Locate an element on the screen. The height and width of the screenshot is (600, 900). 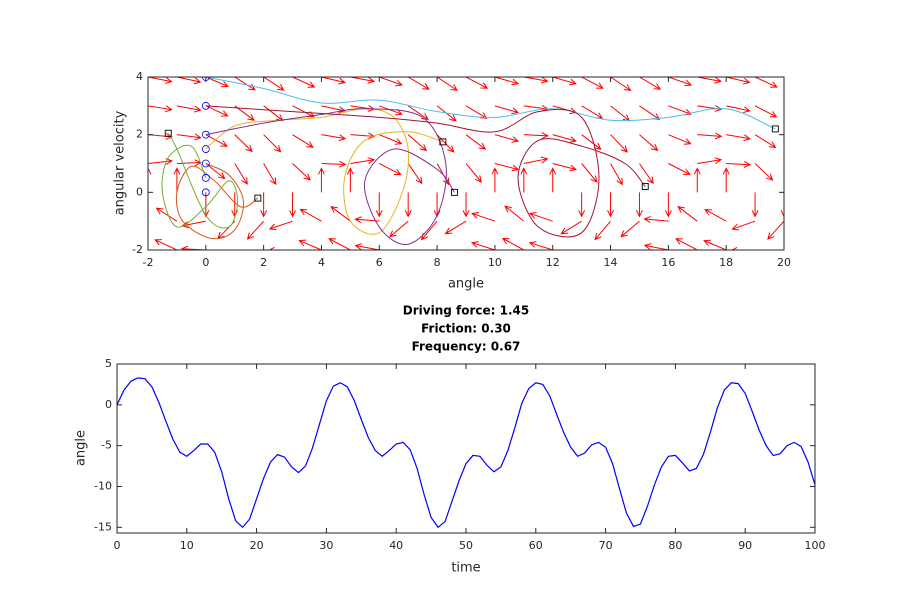
x-tick-label: 8 is located at coordinates (437, 262).